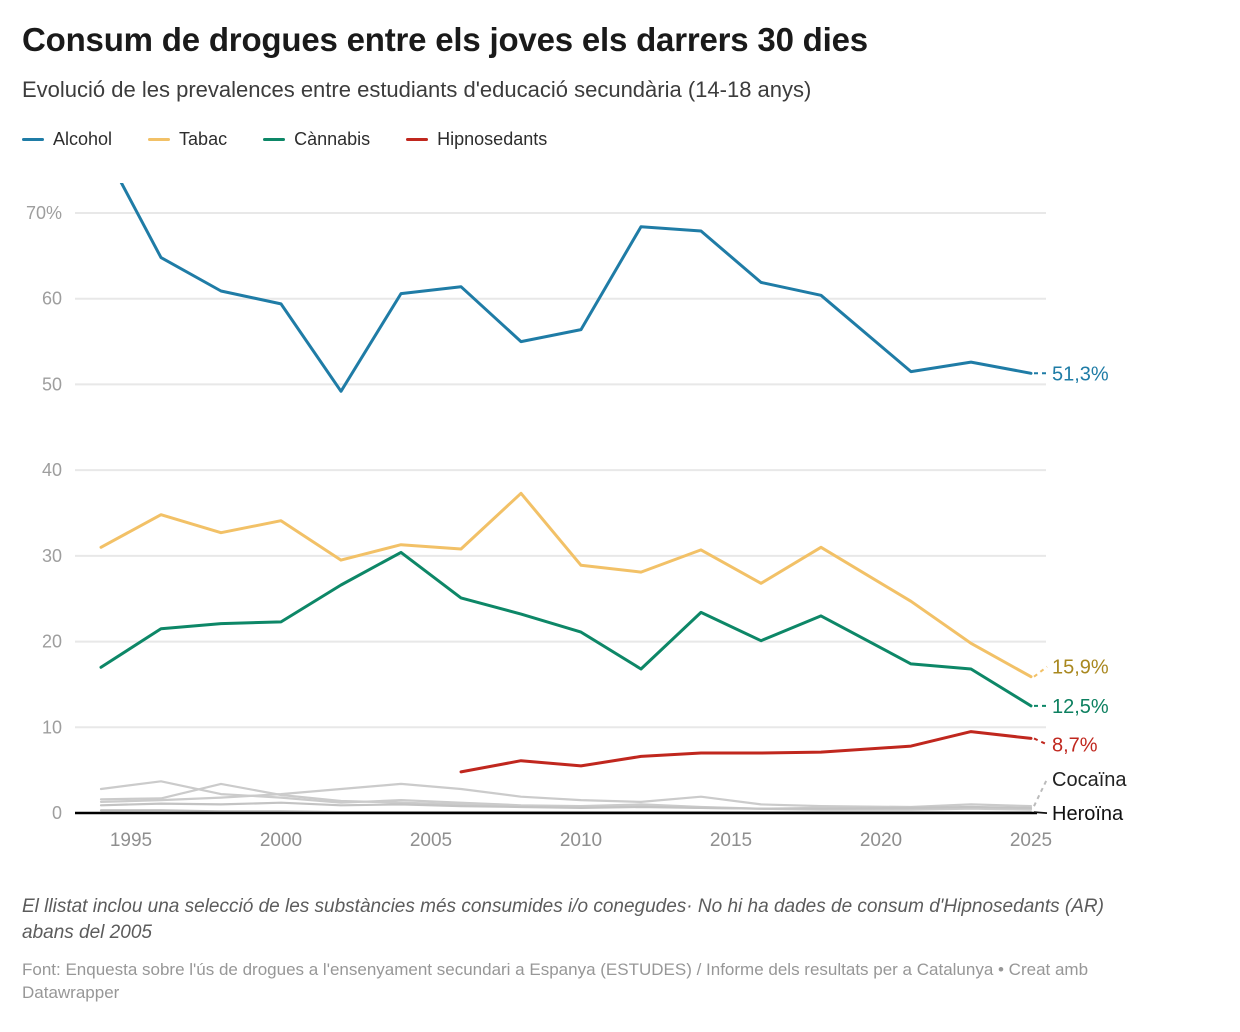 Image resolution: width=1240 pixels, height=1032 pixels. I want to click on gray-series-group, so click(566, 797).